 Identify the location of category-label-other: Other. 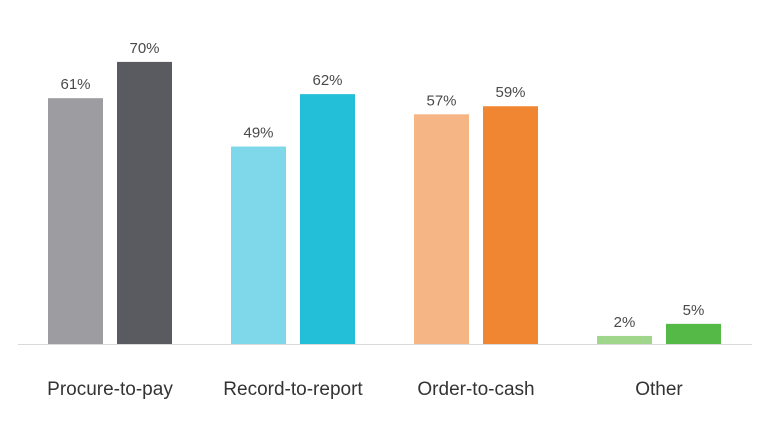
(659, 389).